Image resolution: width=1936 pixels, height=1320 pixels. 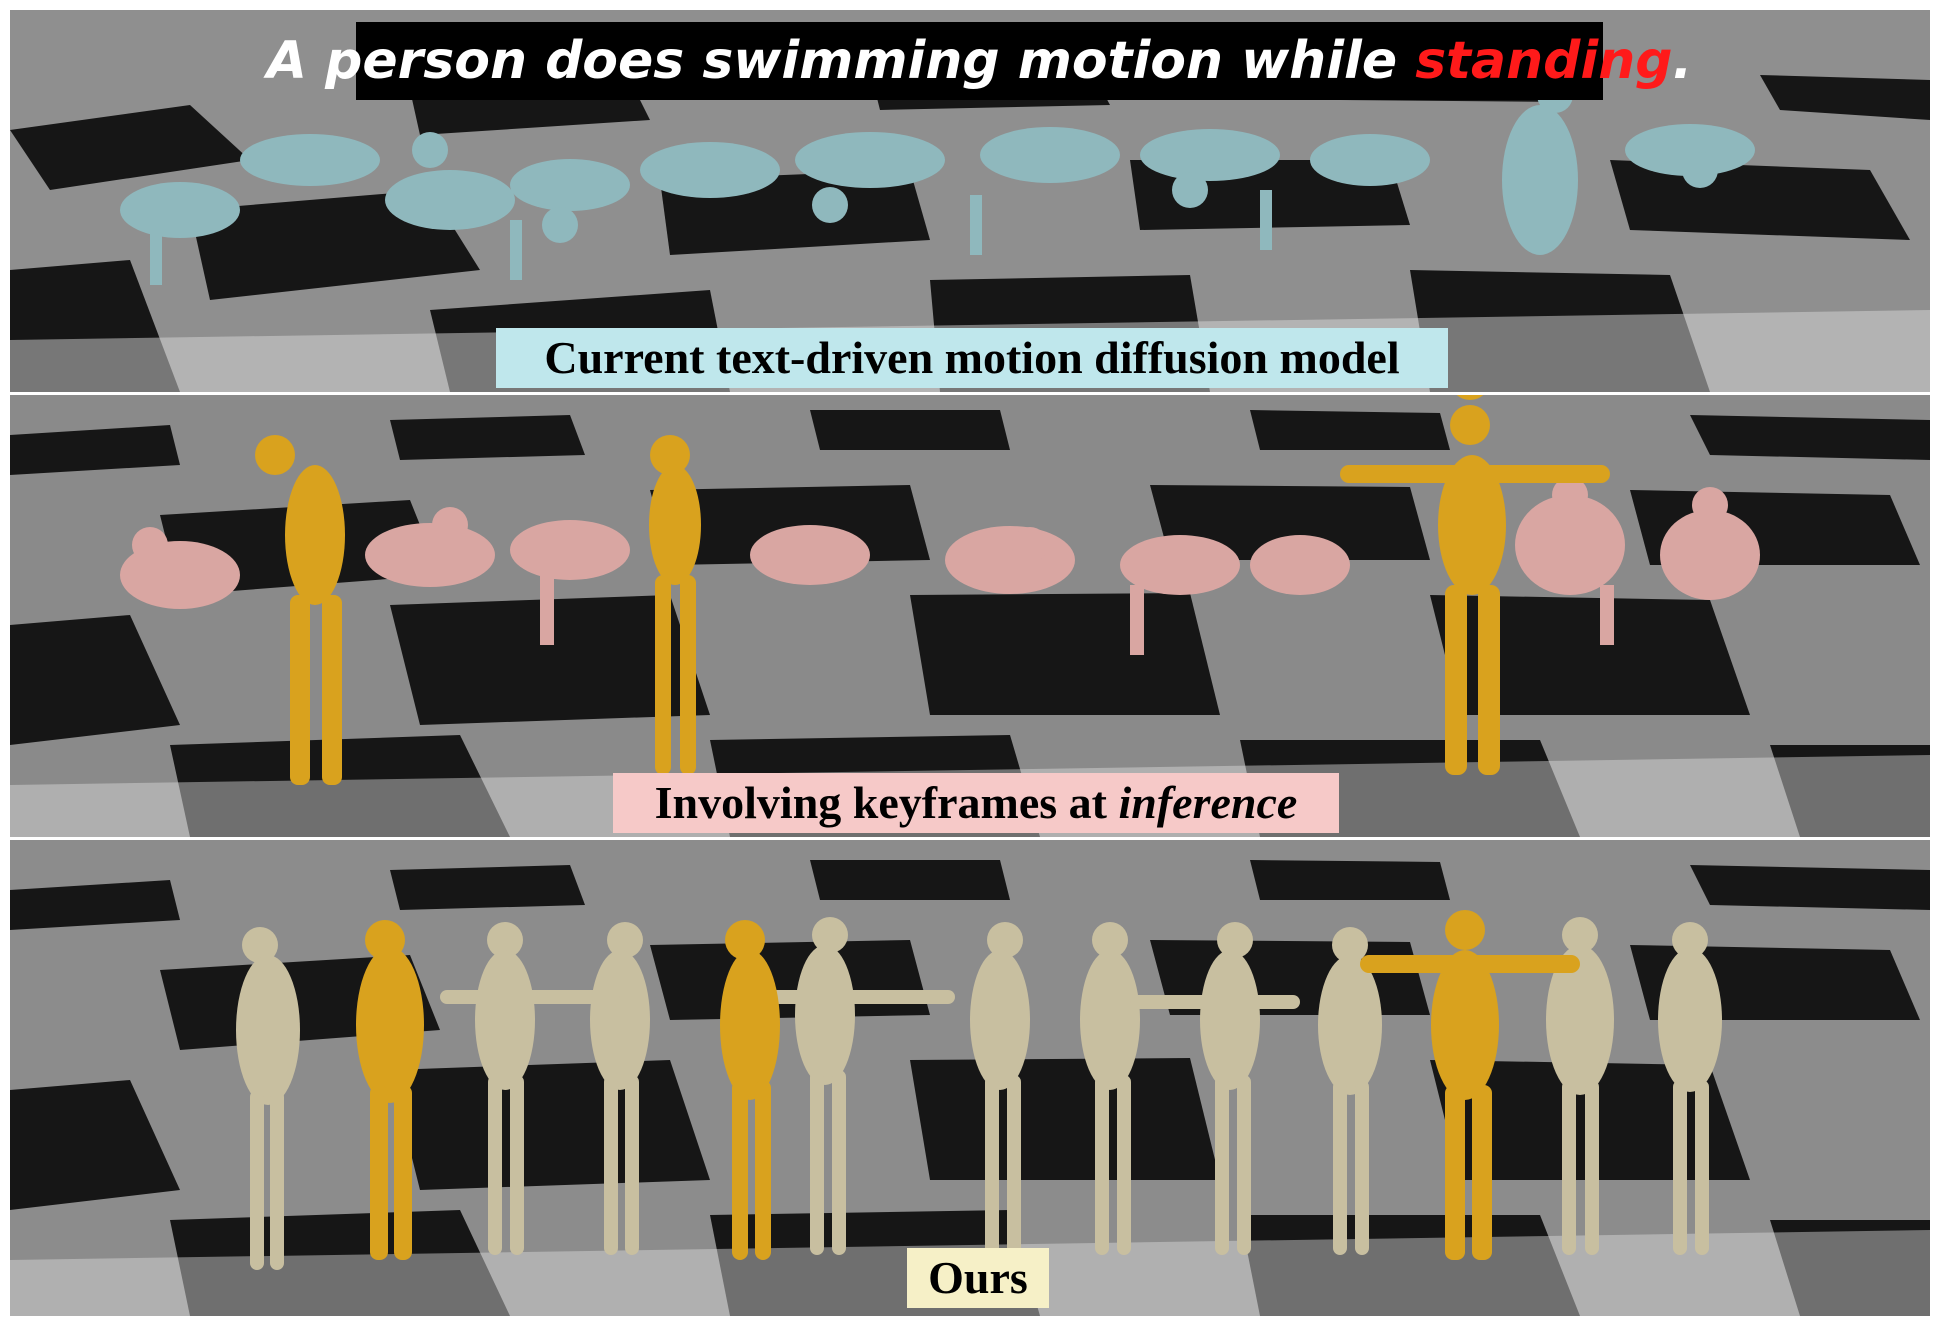 I want to click on prompt-highlight: standing, so click(x=1544, y=61).